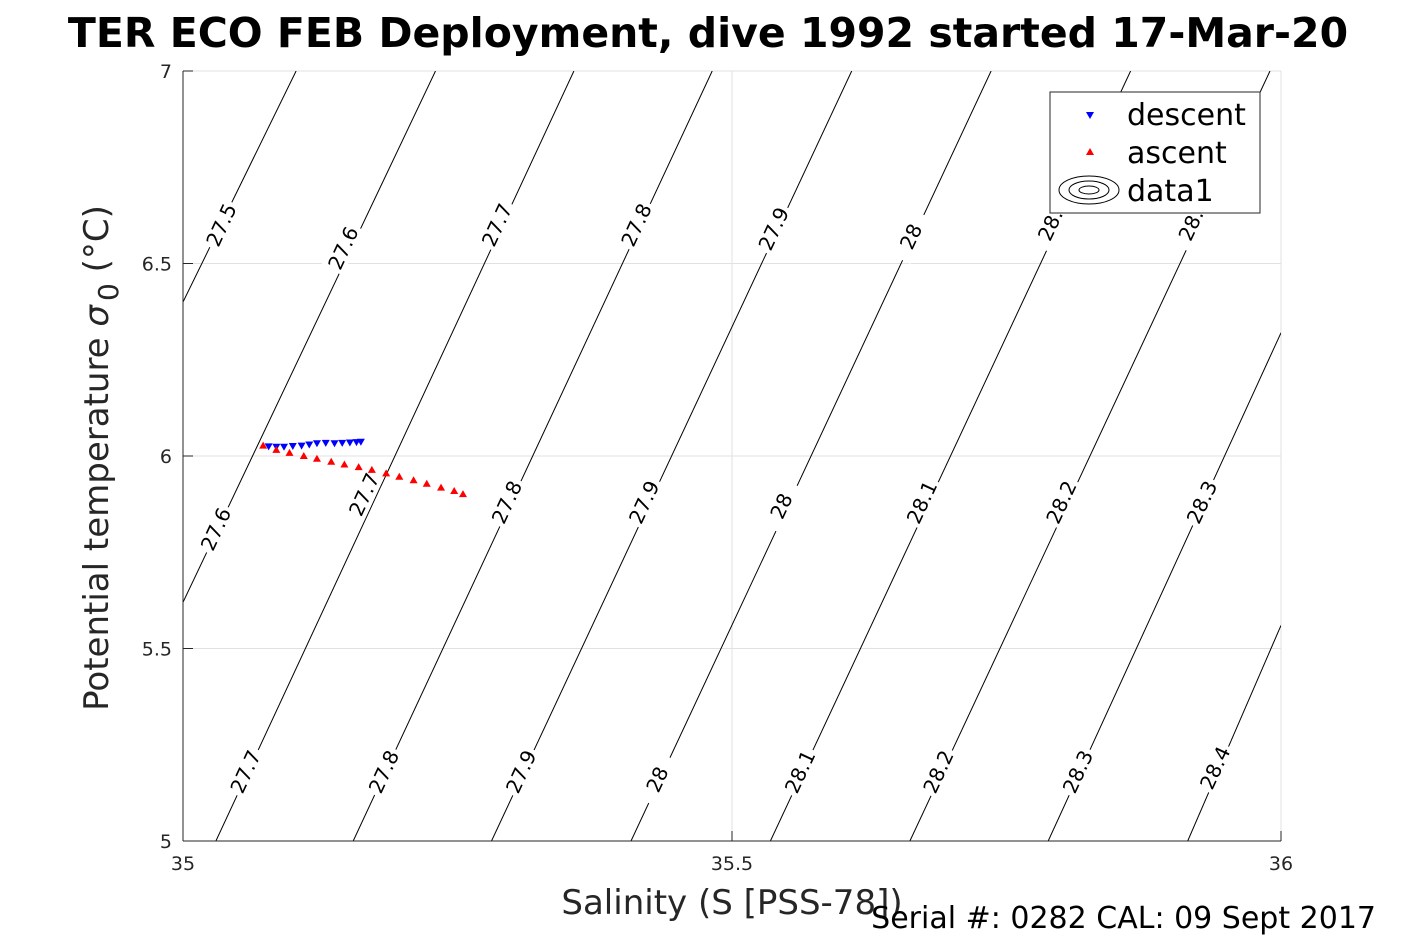  What do you see at coordinates (1281, 864) in the screenshot?
I see `x-tick-label: 36` at bounding box center [1281, 864].